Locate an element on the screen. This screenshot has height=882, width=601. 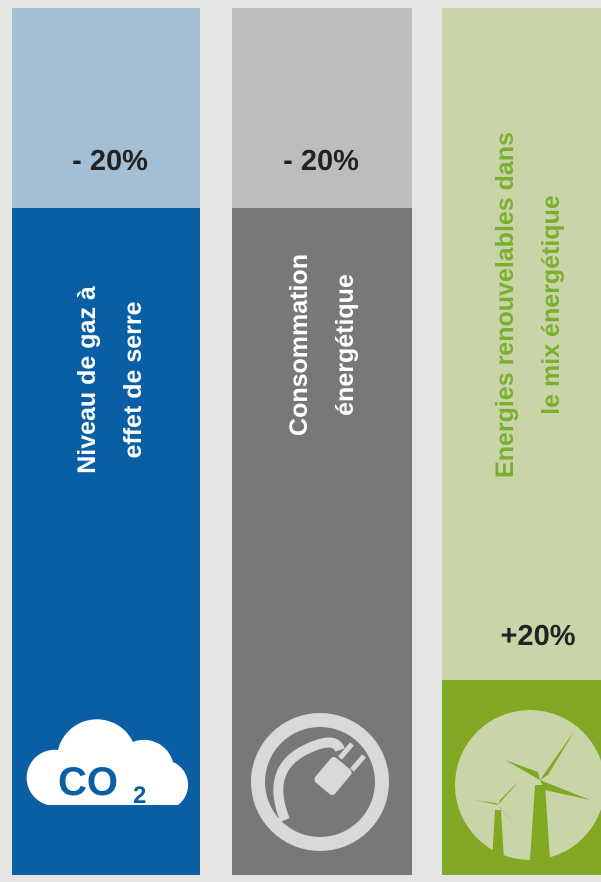
label-line: Energies renouvelables dans is located at coordinates (505, 305).